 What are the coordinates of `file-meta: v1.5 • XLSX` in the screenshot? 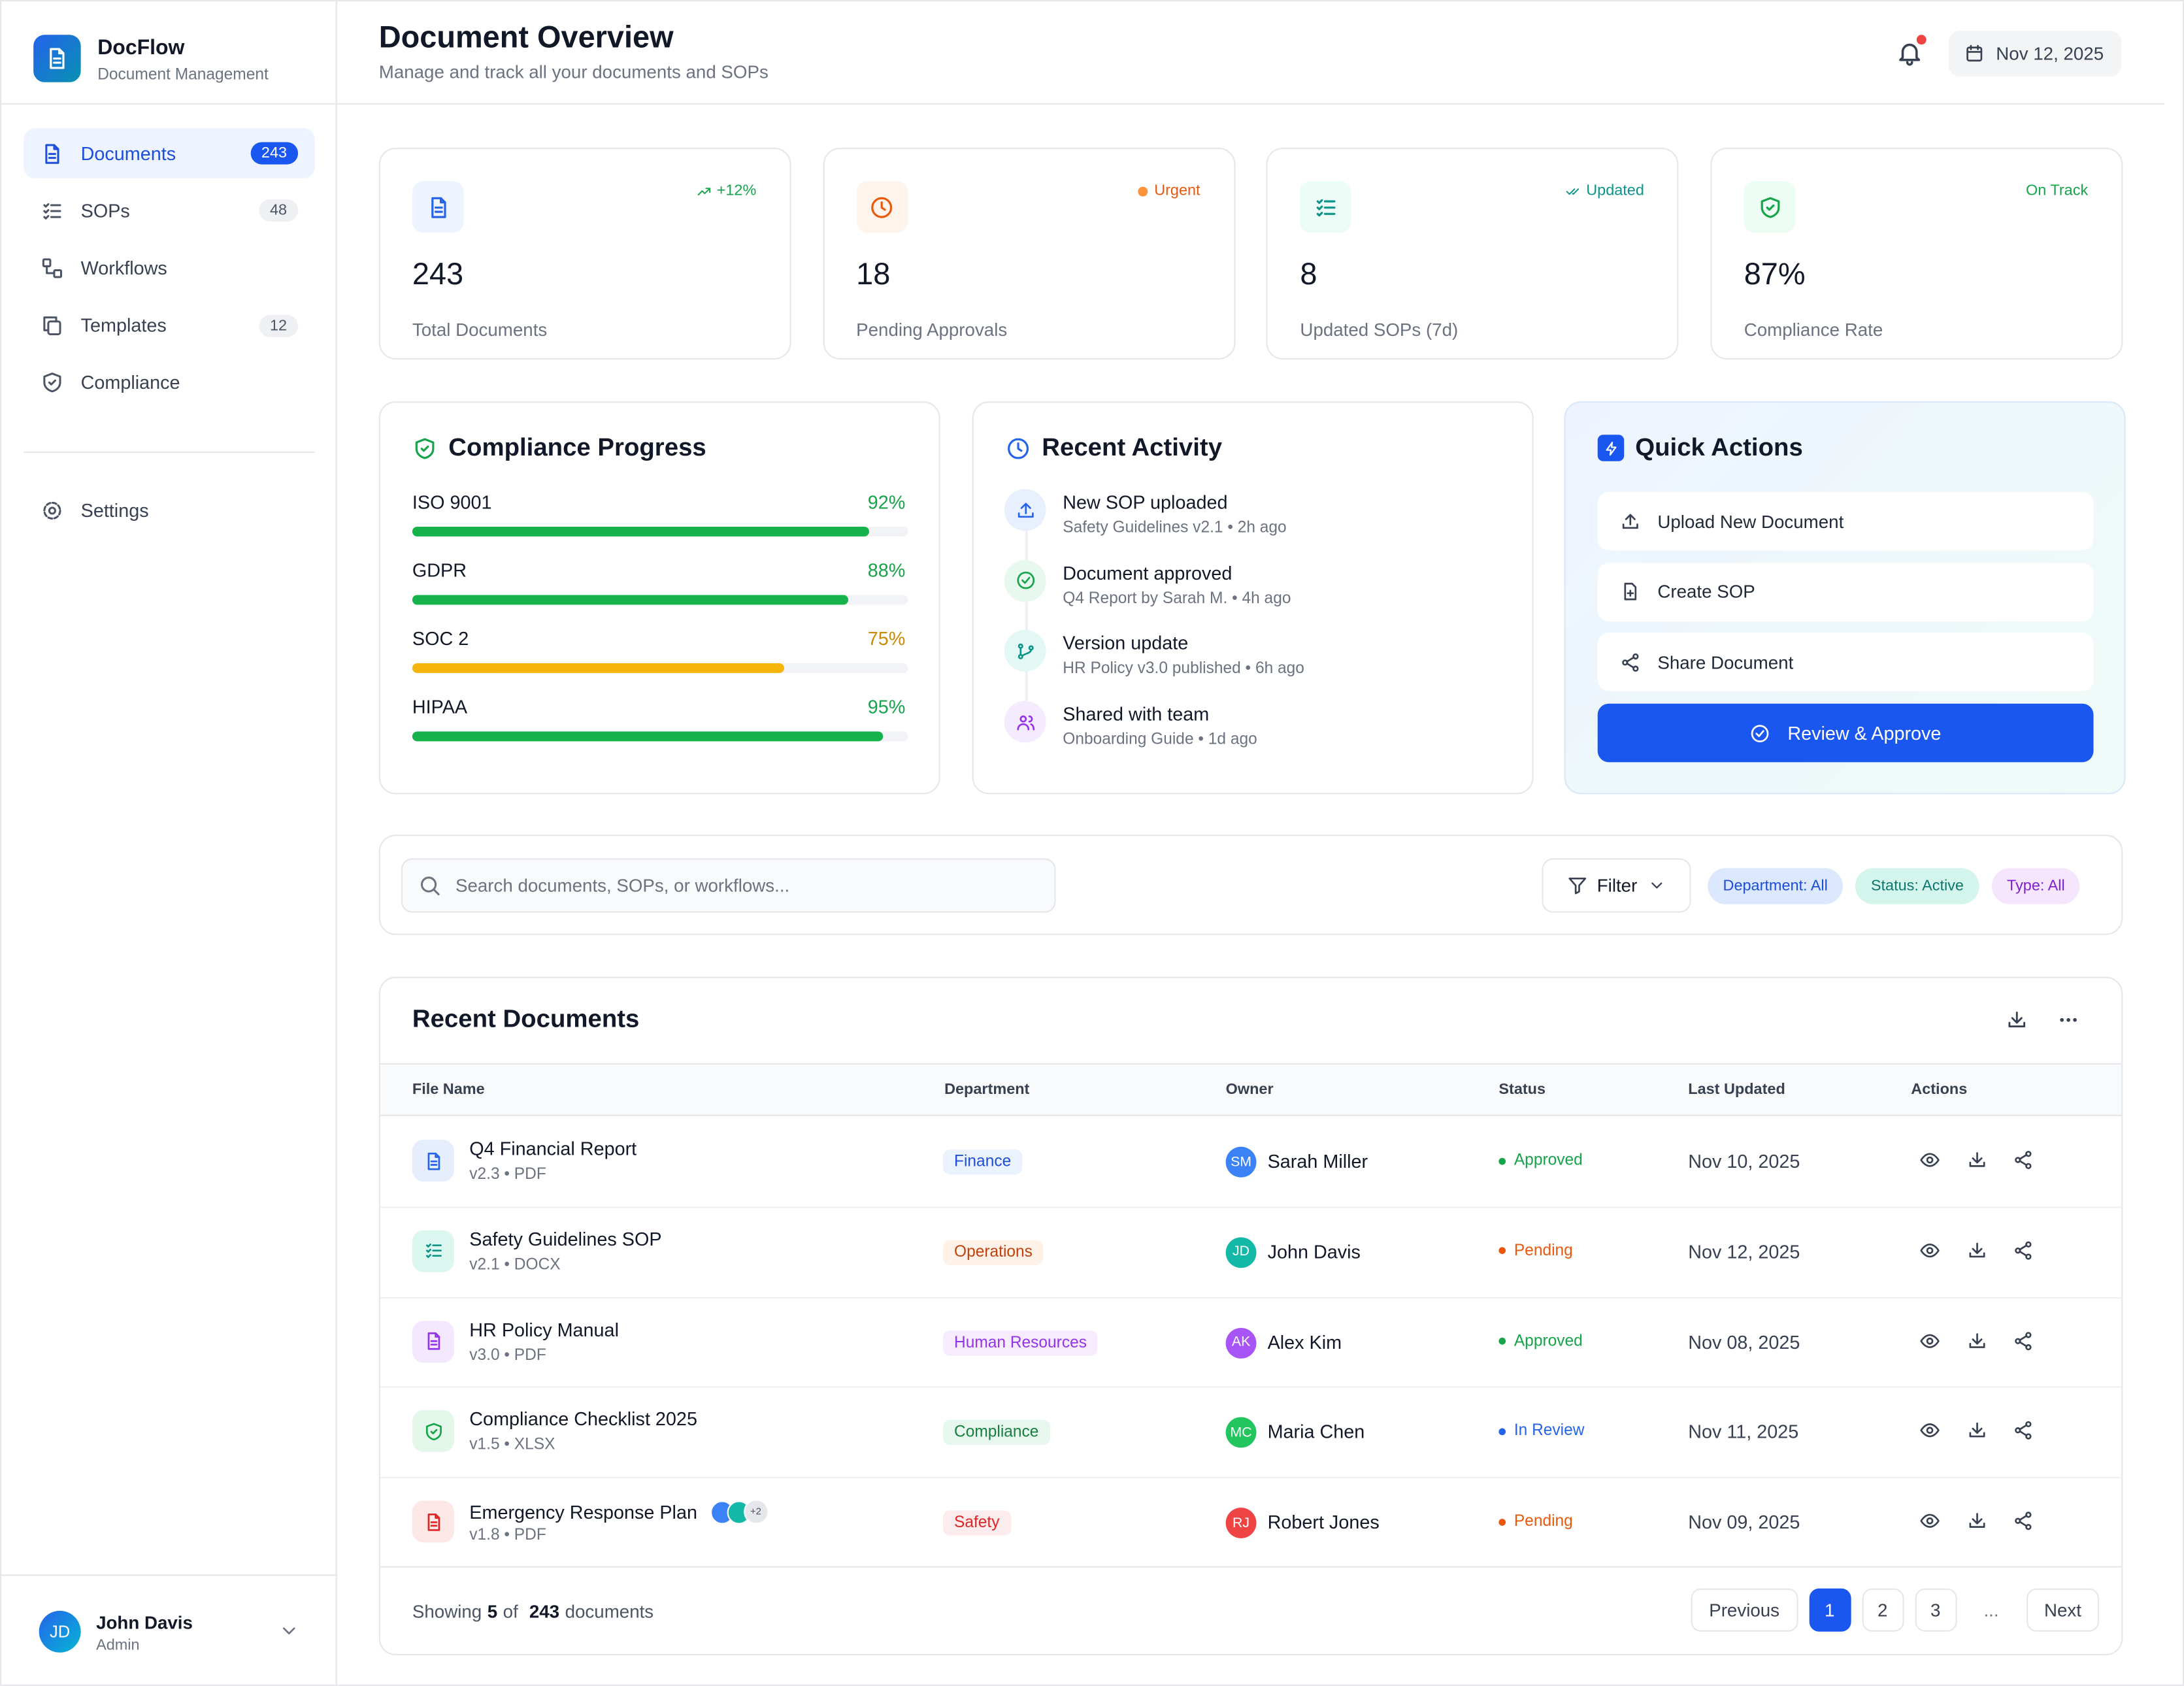 It's located at (512, 1445).